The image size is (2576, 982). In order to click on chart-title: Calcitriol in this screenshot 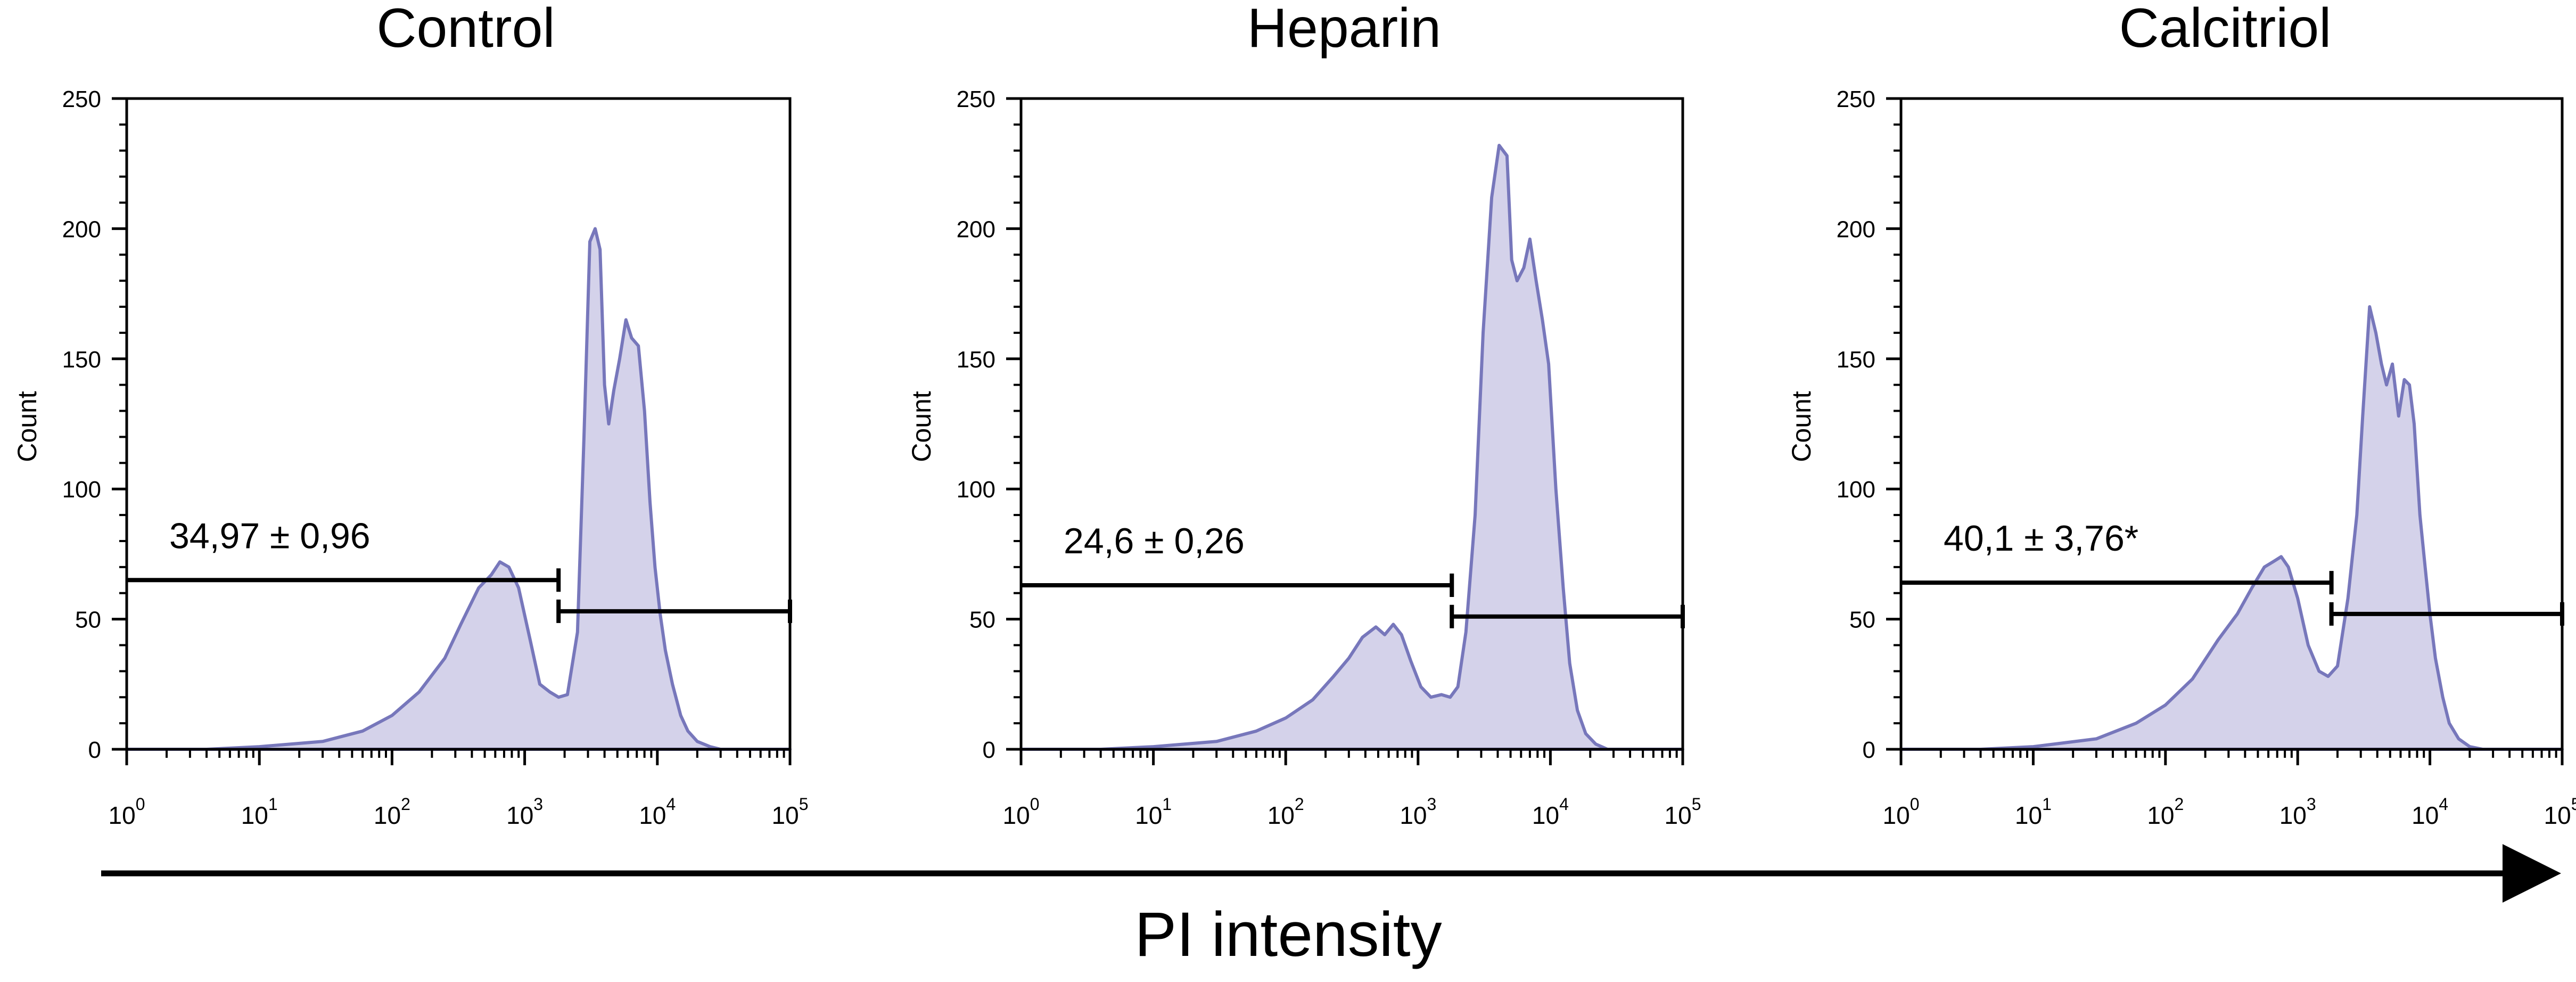, I will do `click(2225, 29)`.